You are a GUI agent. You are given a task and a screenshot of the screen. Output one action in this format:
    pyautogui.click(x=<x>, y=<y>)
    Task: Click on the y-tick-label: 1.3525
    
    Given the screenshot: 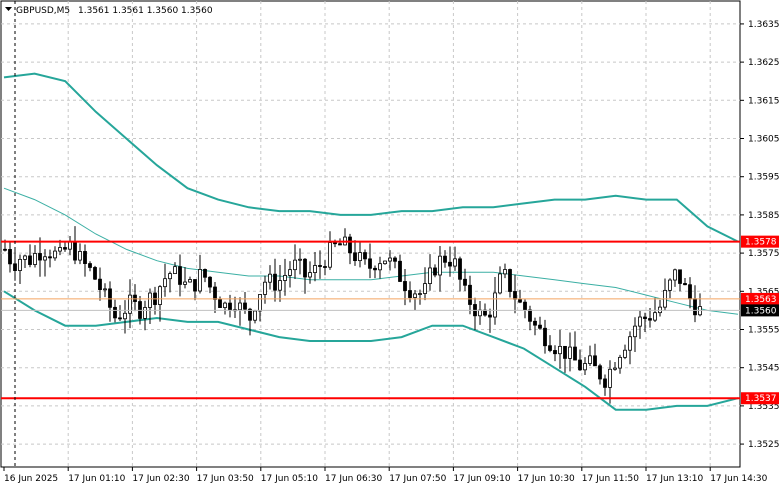 What is the action you would take?
    pyautogui.click(x=764, y=445)
    